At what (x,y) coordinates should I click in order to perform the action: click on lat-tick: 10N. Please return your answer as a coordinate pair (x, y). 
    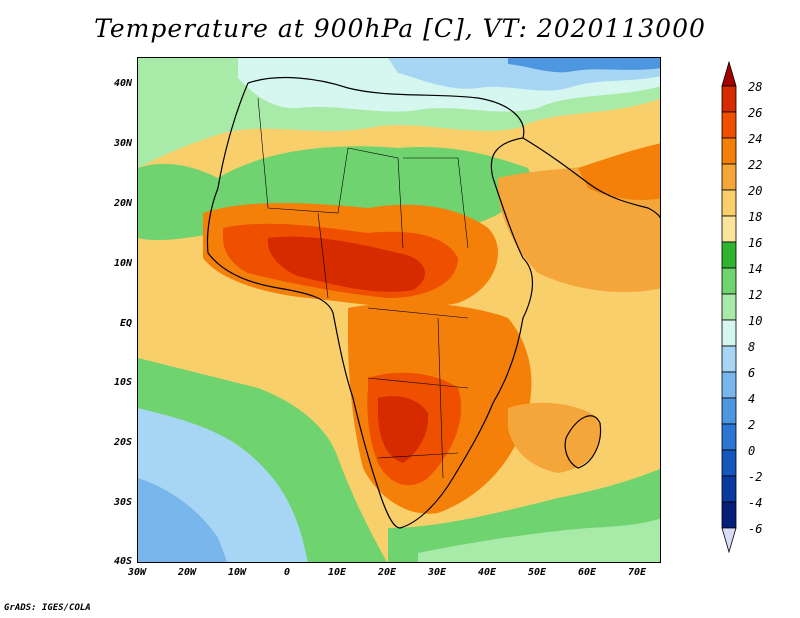
    Looking at the image, I should click on (122, 263).